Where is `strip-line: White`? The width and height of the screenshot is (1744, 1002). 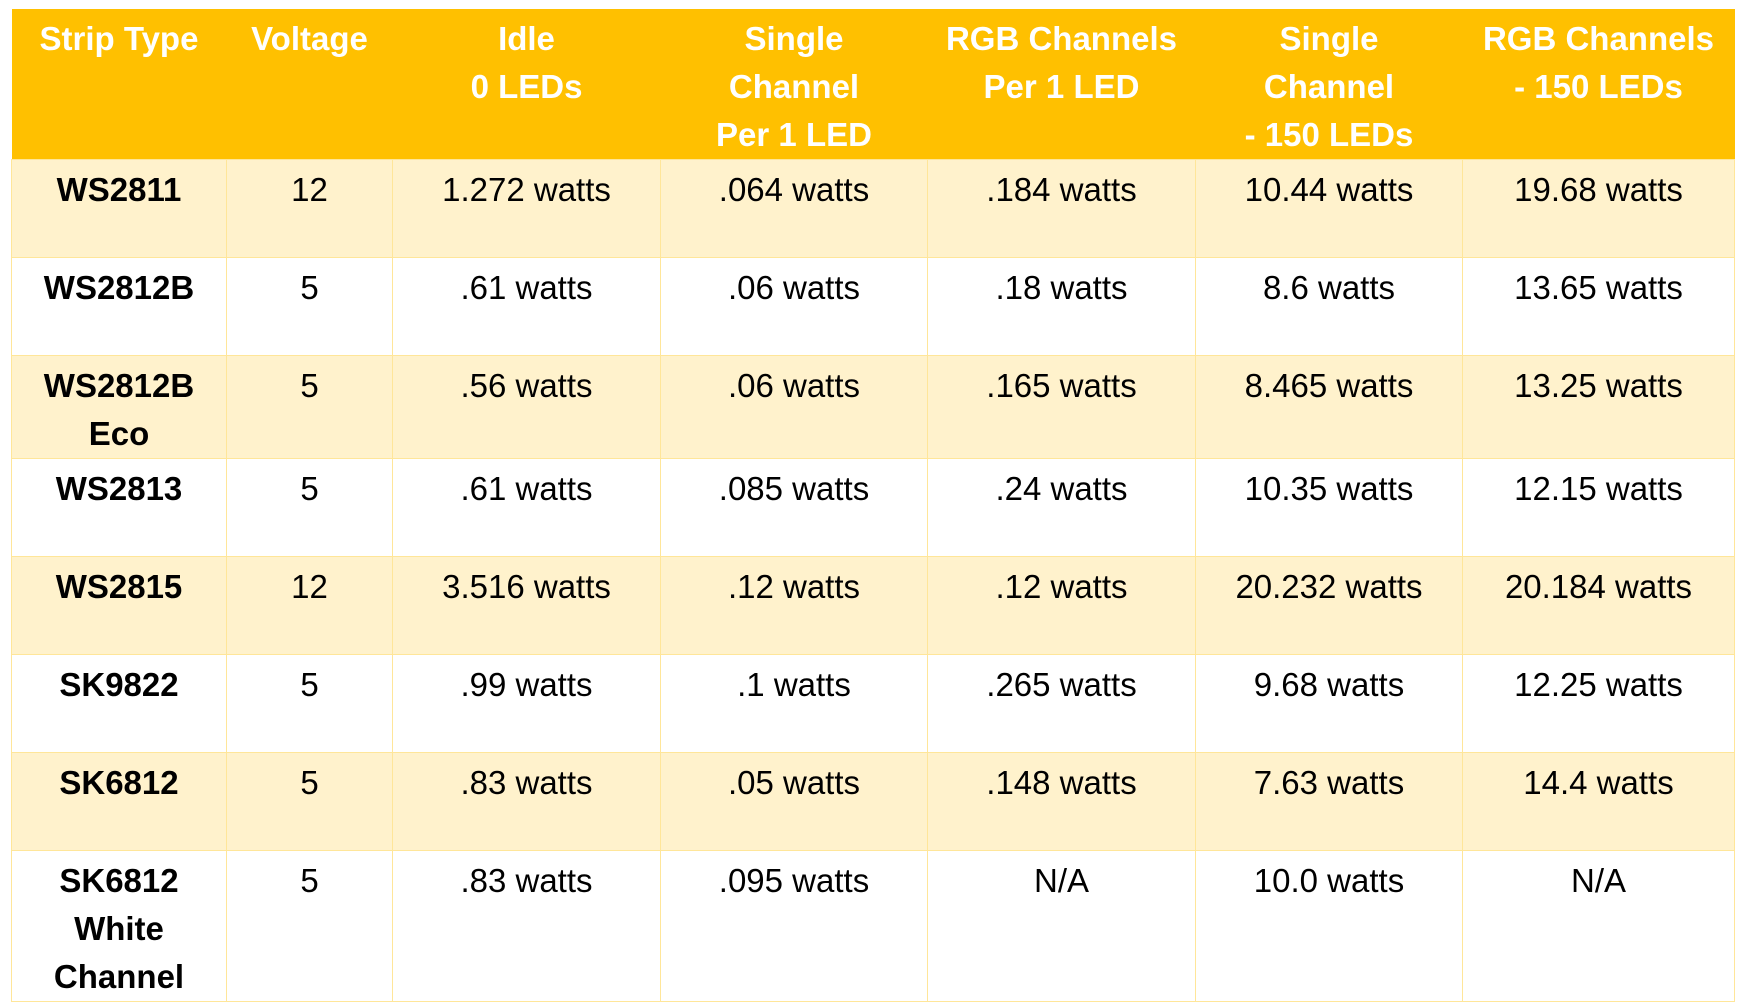 strip-line: White is located at coordinates (119, 928).